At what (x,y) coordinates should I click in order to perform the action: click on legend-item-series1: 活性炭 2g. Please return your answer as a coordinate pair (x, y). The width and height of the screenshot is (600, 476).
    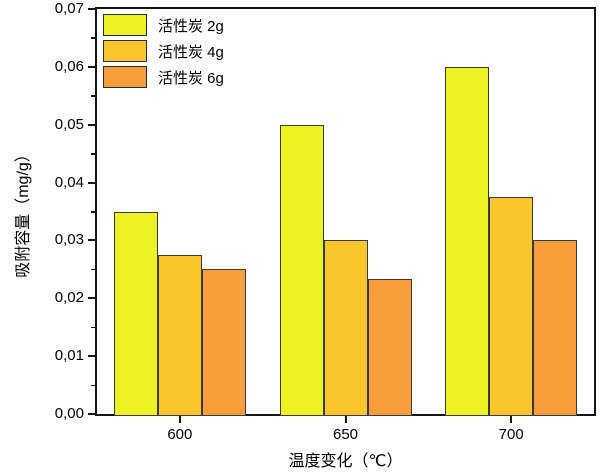
    Looking at the image, I should click on (163, 25).